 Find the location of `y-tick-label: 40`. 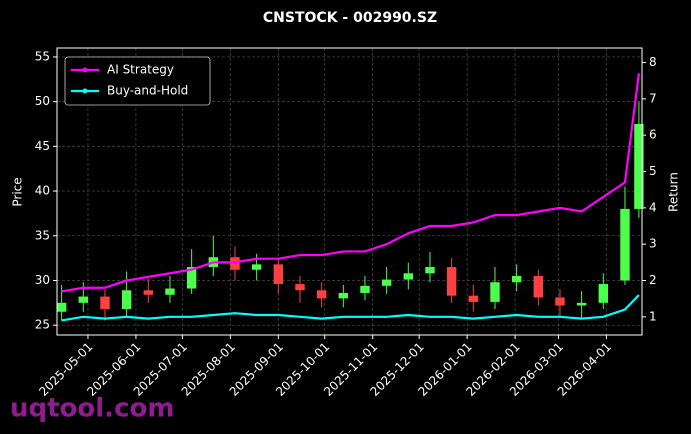

y-tick-label: 40 is located at coordinates (42, 191).